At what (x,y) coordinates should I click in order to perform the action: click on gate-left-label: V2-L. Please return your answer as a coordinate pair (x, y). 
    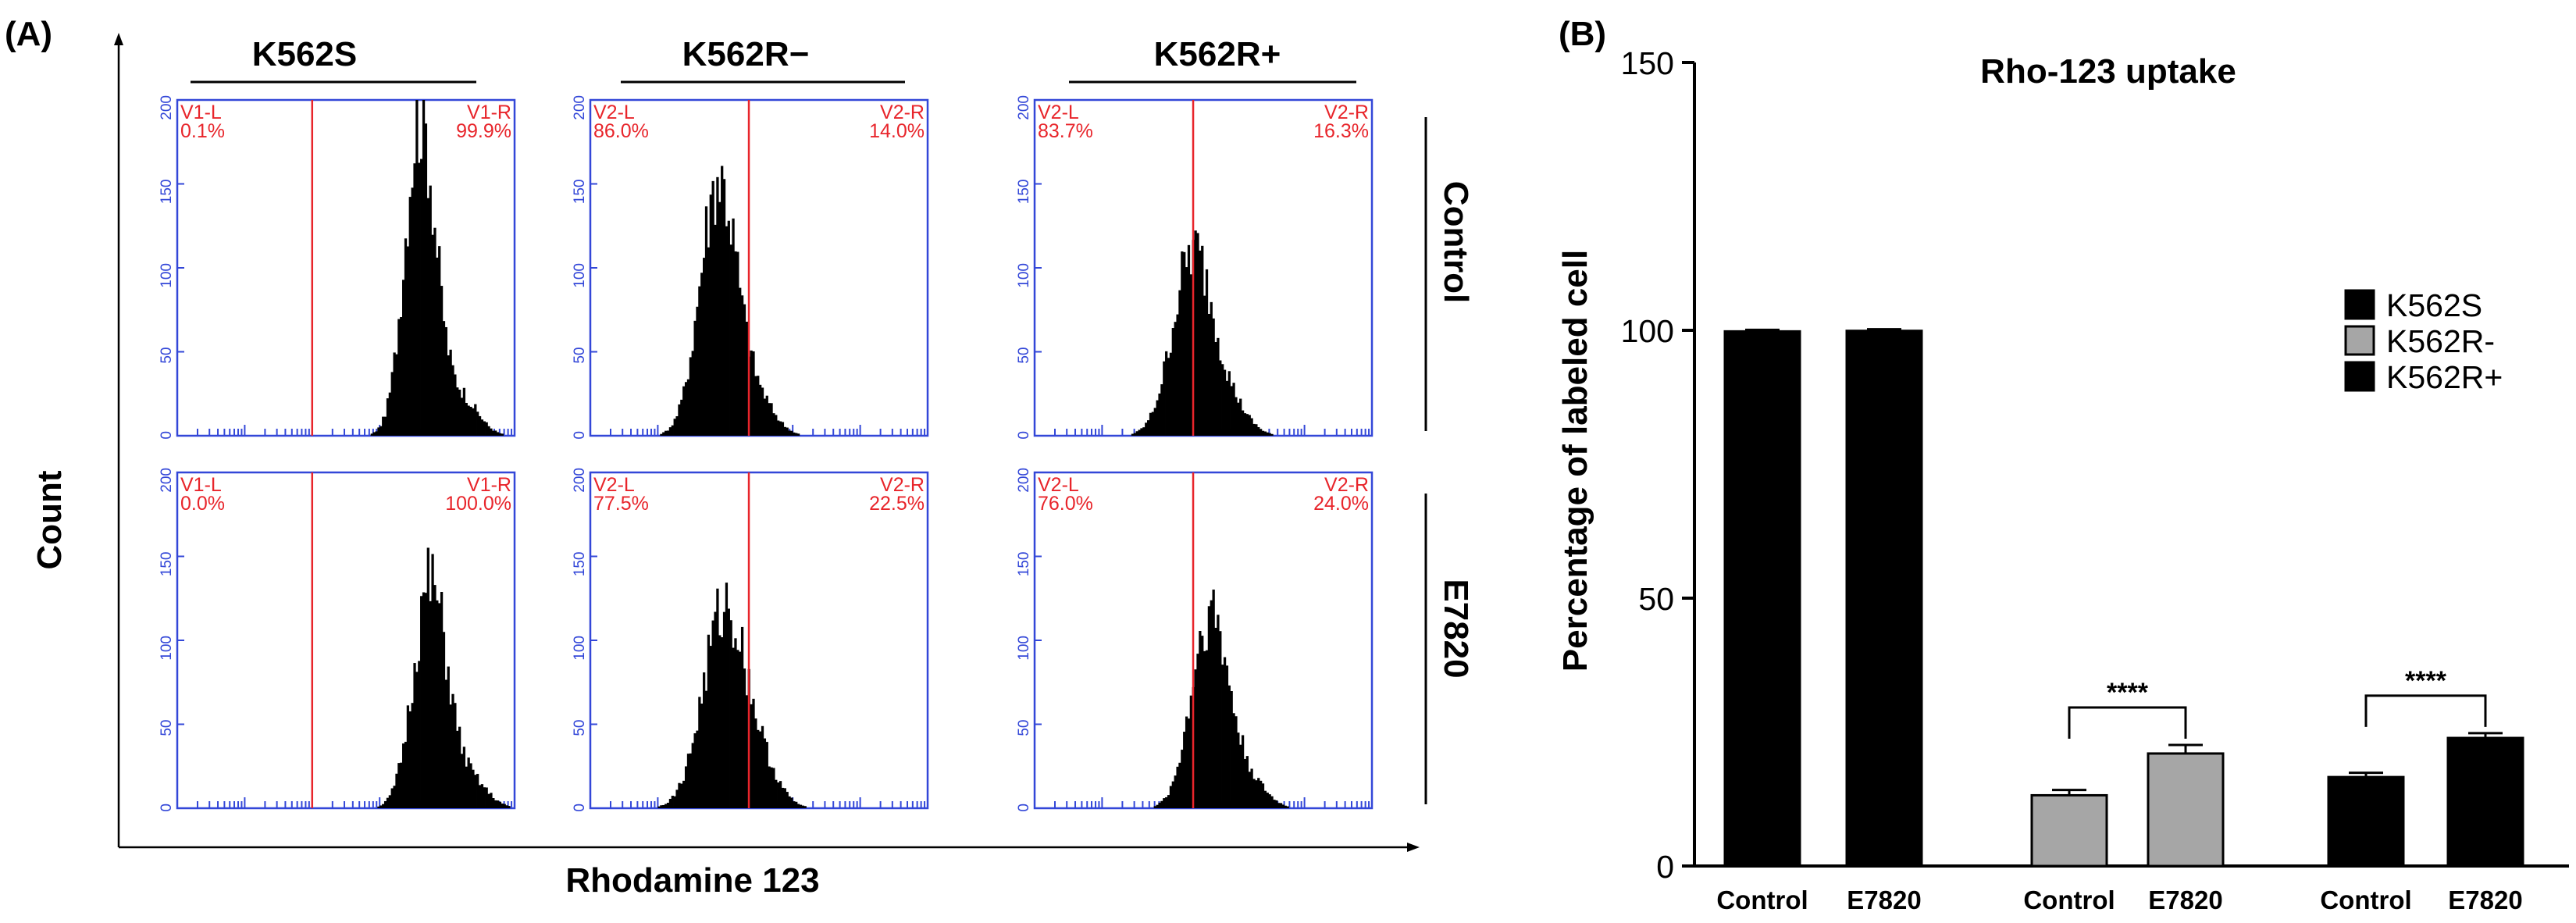
    Looking at the image, I should click on (1058, 112).